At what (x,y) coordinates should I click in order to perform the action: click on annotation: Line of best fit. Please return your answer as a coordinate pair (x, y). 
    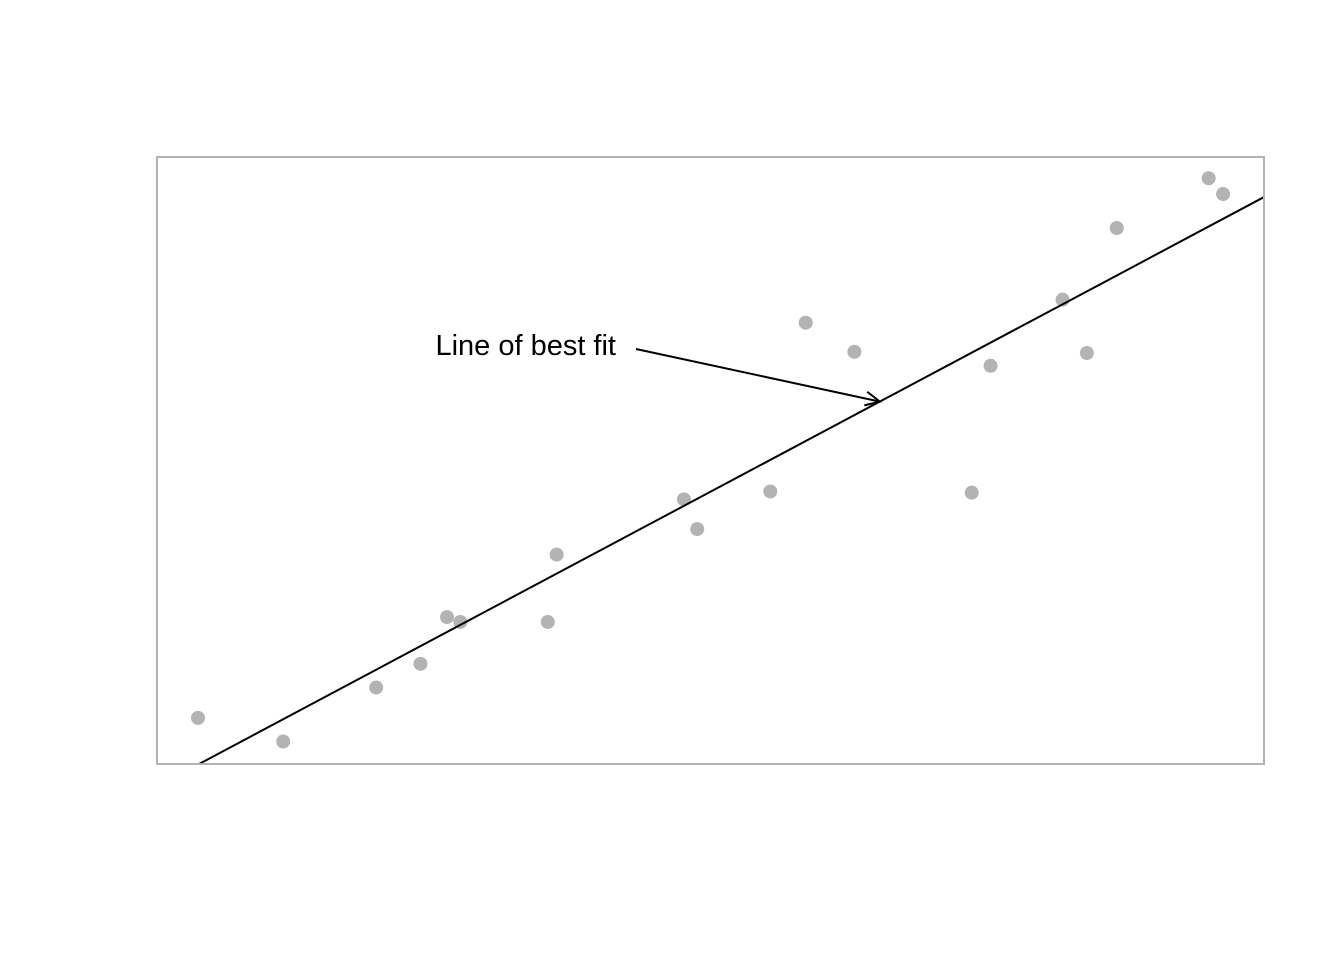
    Looking at the image, I should click on (659, 368).